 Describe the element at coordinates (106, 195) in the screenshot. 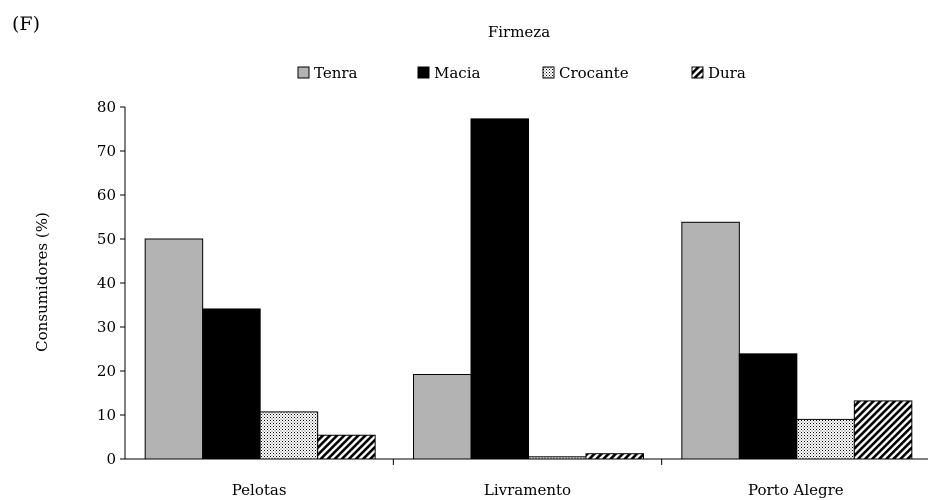

I see `y-tick-label: 60` at that location.